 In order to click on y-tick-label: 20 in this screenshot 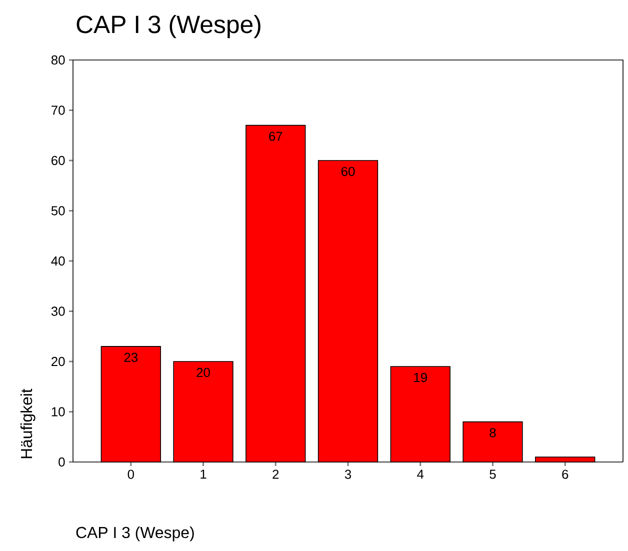, I will do `click(58, 361)`.